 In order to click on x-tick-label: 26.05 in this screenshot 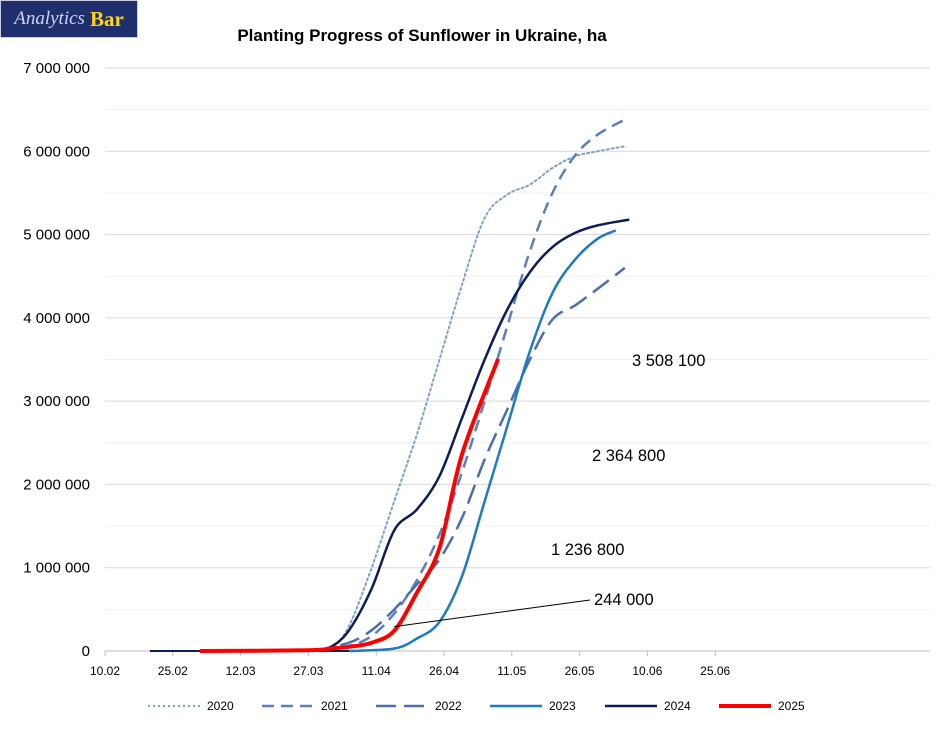, I will do `click(580, 671)`.